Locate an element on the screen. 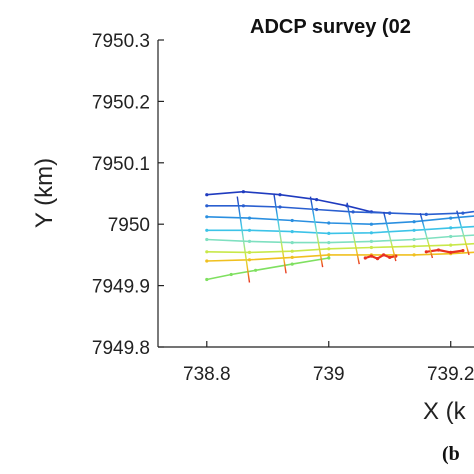 This screenshot has width=474, height=474. transect-layer is located at coordinates (353, 238).